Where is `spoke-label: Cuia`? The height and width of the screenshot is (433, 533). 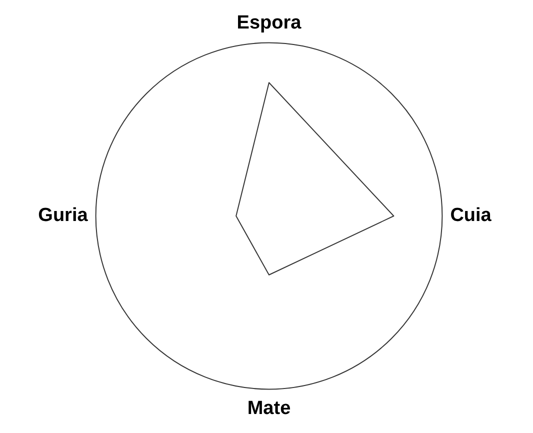
spoke-label: Cuia is located at coordinates (471, 215).